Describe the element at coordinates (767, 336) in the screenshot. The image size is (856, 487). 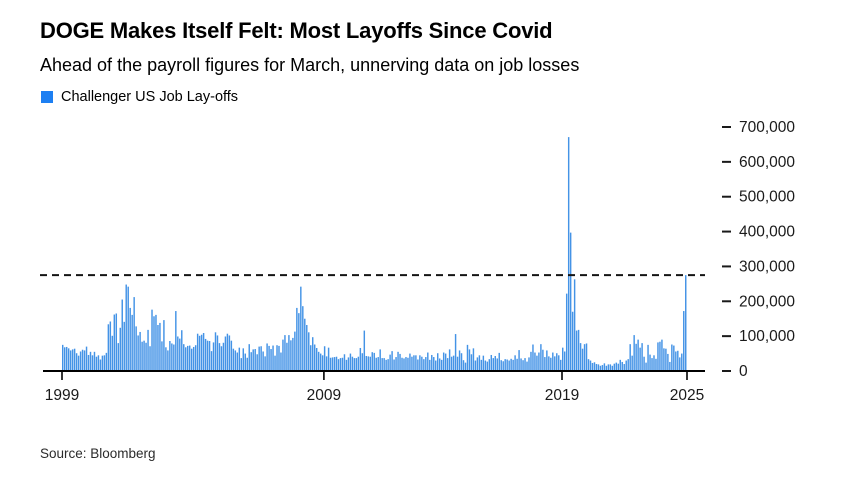
I see `y-tick-label: 100,000` at that location.